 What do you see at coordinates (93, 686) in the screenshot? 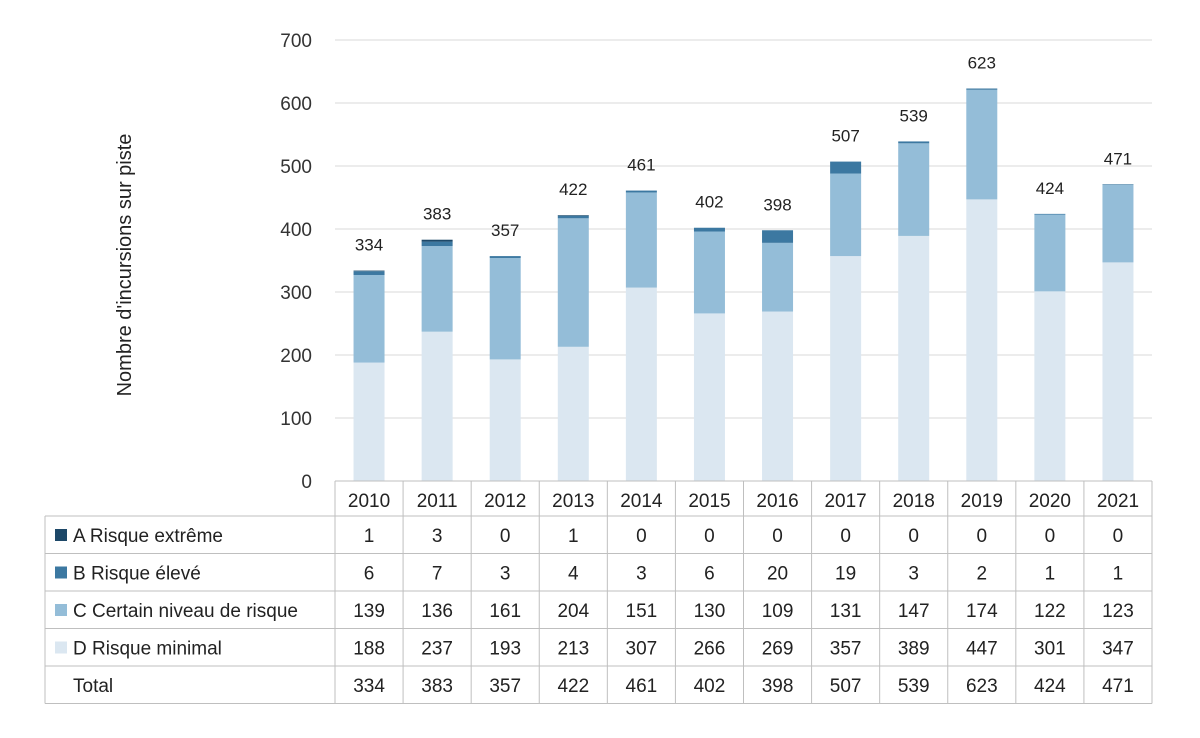
I see `total-row-label: Total` at bounding box center [93, 686].